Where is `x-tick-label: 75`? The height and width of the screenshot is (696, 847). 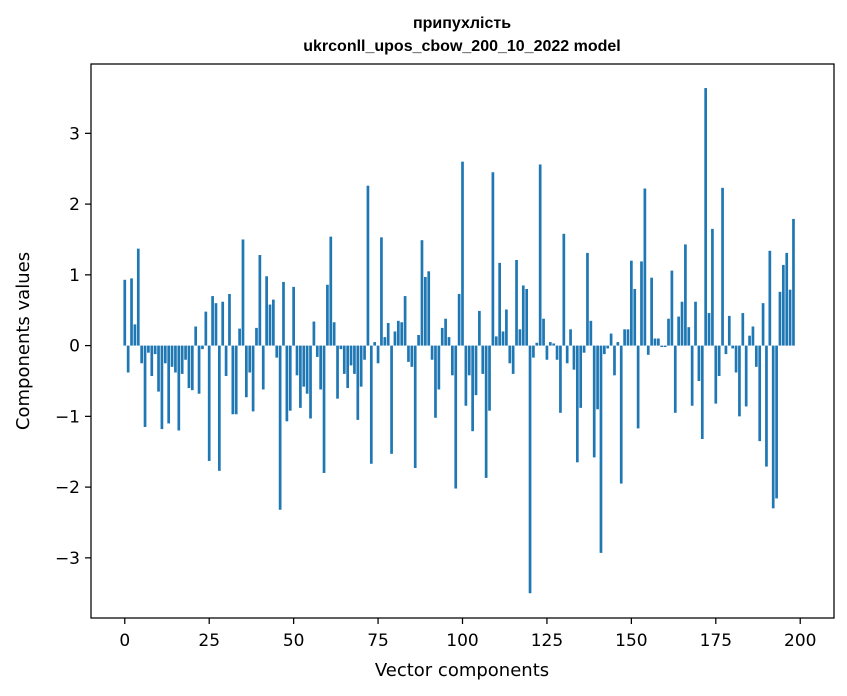
x-tick-label: 75 is located at coordinates (378, 641).